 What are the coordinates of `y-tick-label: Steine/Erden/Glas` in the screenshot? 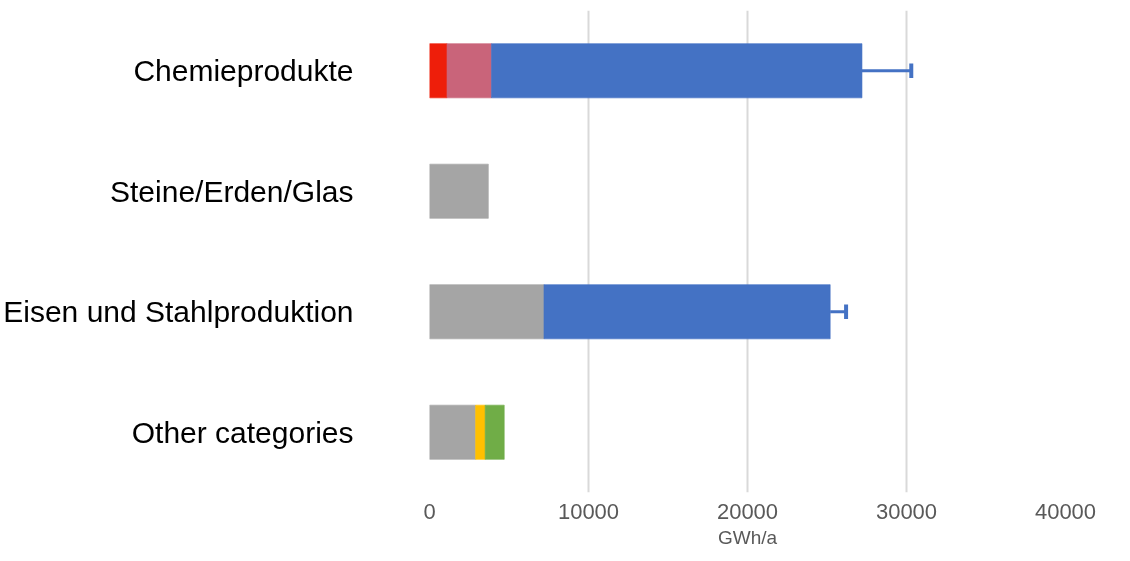 It's located at (232, 191).